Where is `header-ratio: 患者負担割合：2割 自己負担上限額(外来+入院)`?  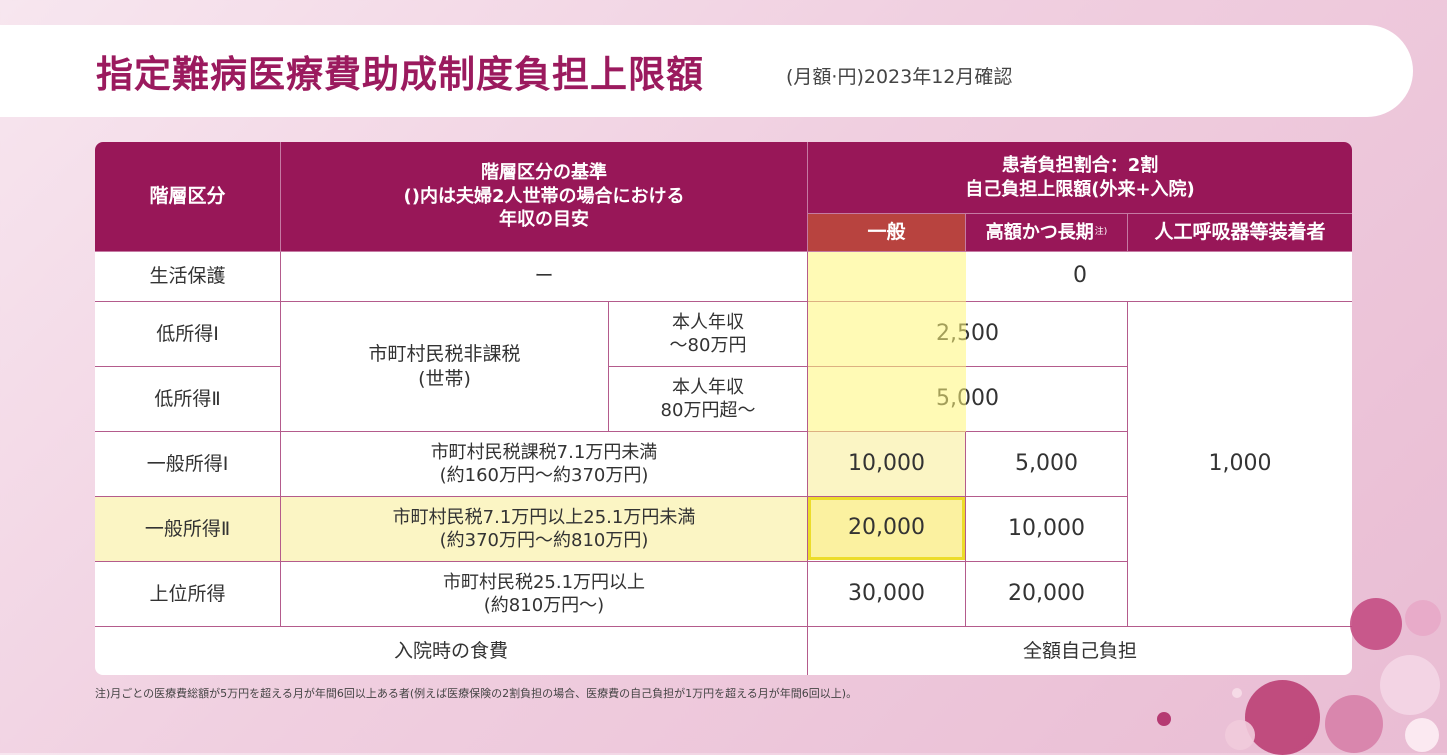
header-ratio: 患者負担割合：2割 自己負担上限額(外来+入院) is located at coordinates (1080, 178).